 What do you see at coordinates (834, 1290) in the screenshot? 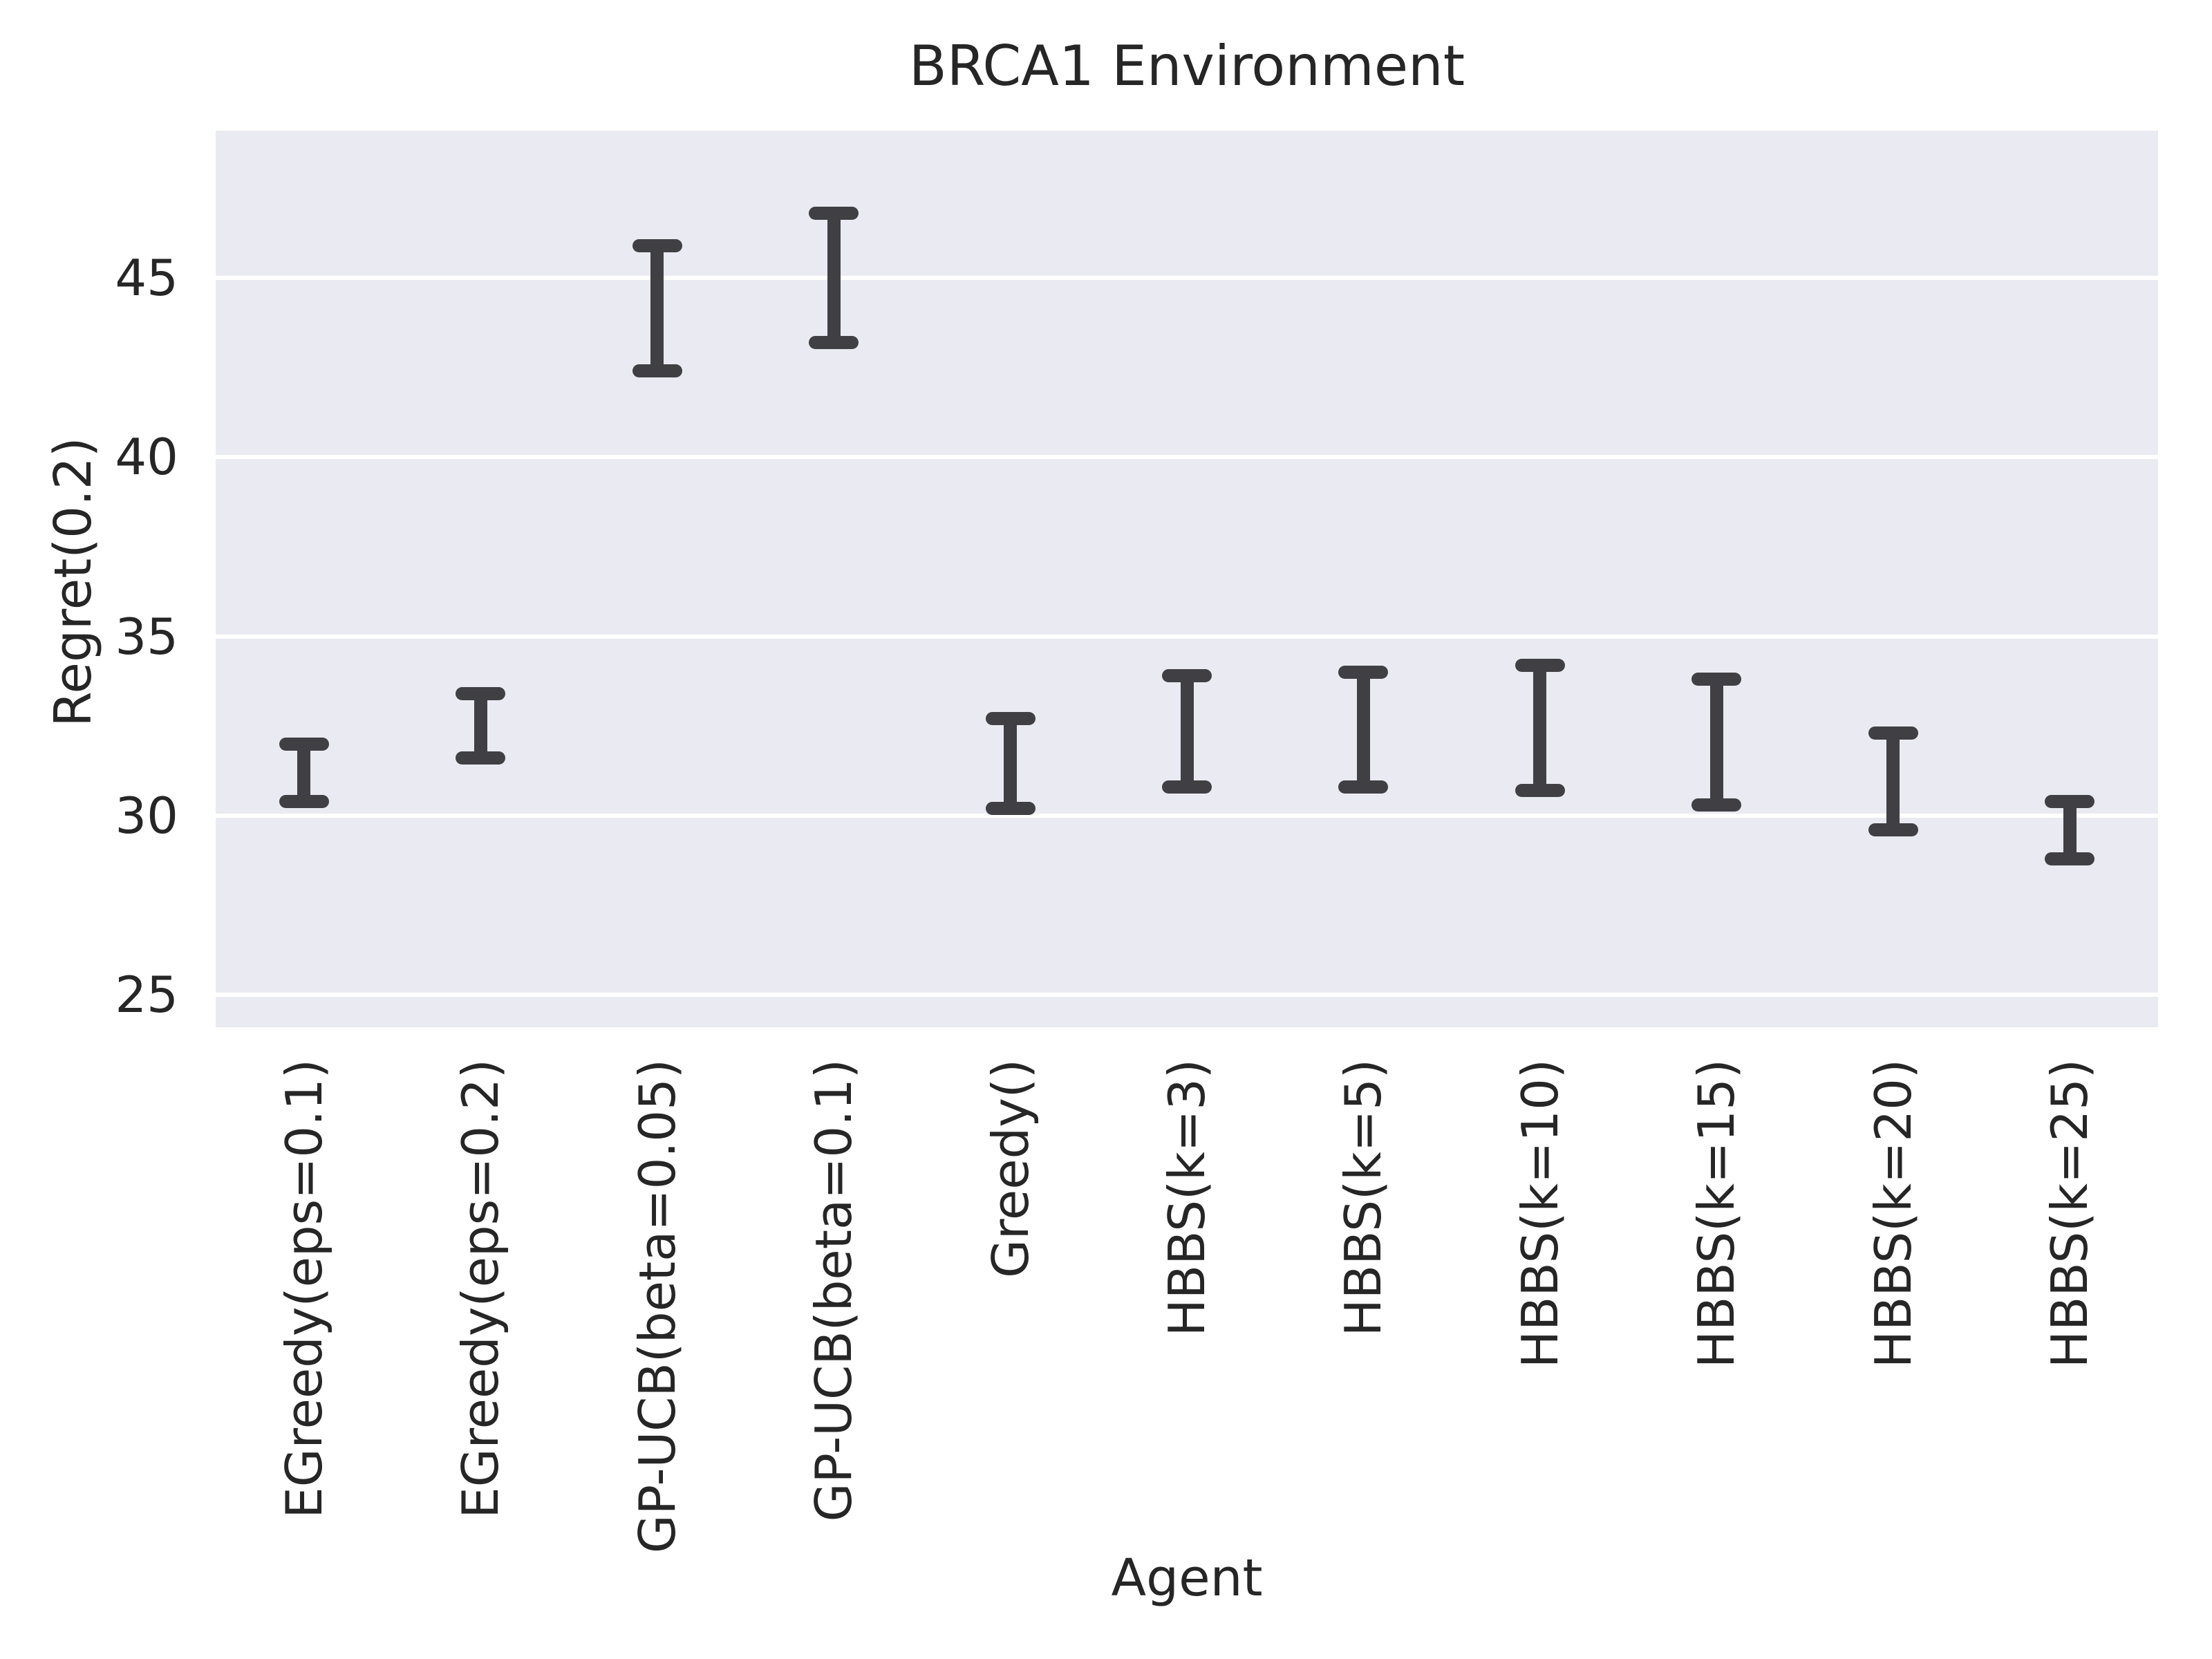
I see `x-tick-label-GP-UCB(beta=0.1): GP-UCB(beta=0.1)` at bounding box center [834, 1290].